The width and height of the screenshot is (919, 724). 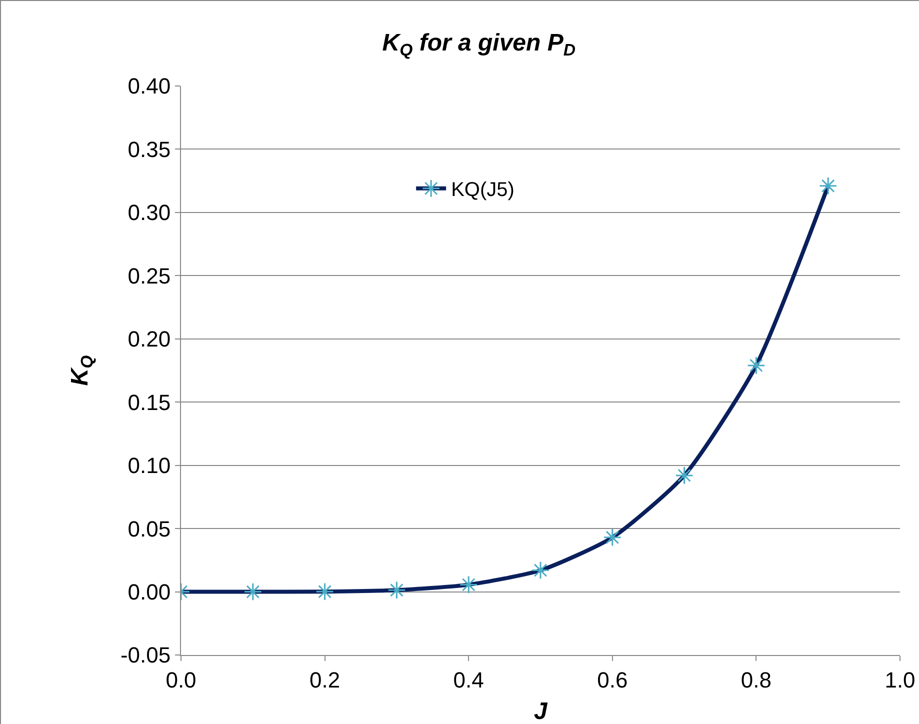 What do you see at coordinates (325, 679) in the screenshot?
I see `x-tick-label: 0.2` at bounding box center [325, 679].